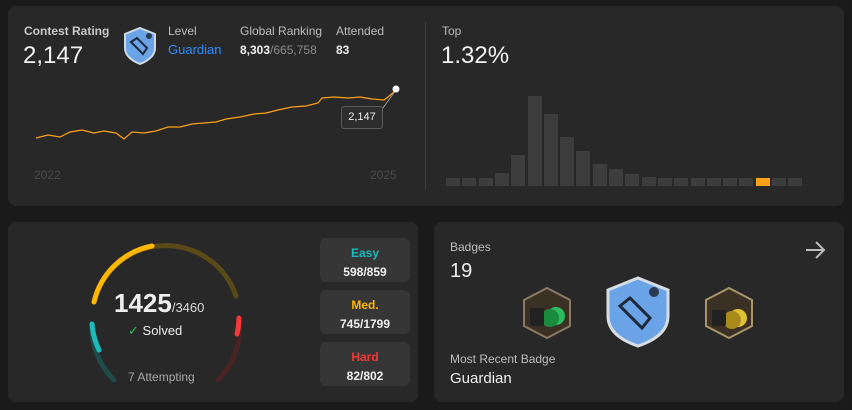 This screenshot has width=852, height=410. Describe the element at coordinates (188, 307) in the screenshot. I see `solved-total: /3460` at that location.